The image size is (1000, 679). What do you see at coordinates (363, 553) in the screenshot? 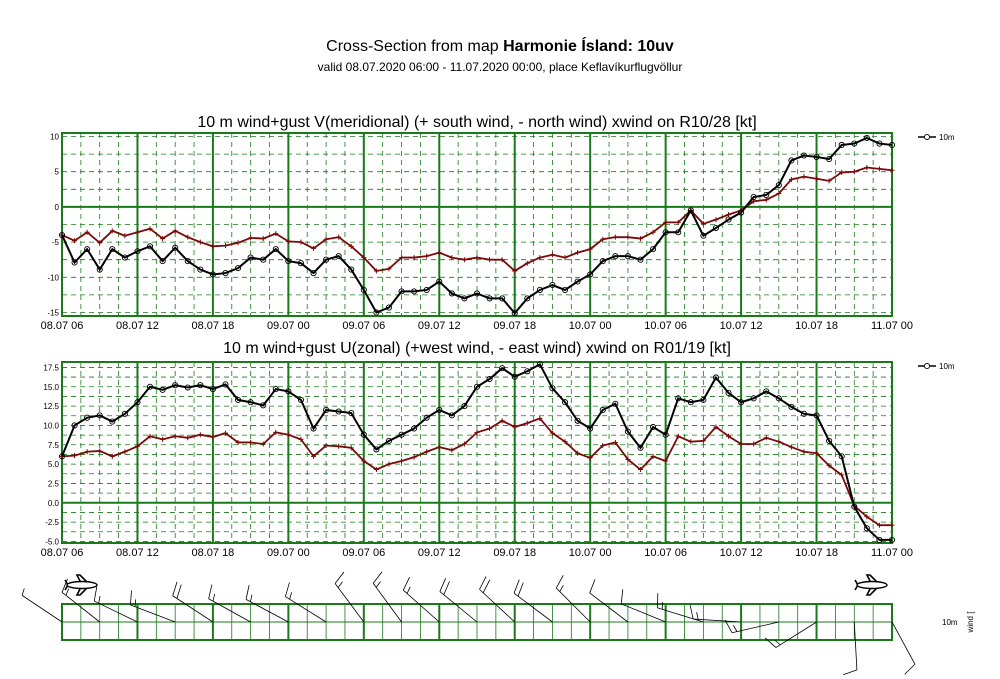
I see `panel2-xtick-label: 09.07 06` at bounding box center [363, 553].